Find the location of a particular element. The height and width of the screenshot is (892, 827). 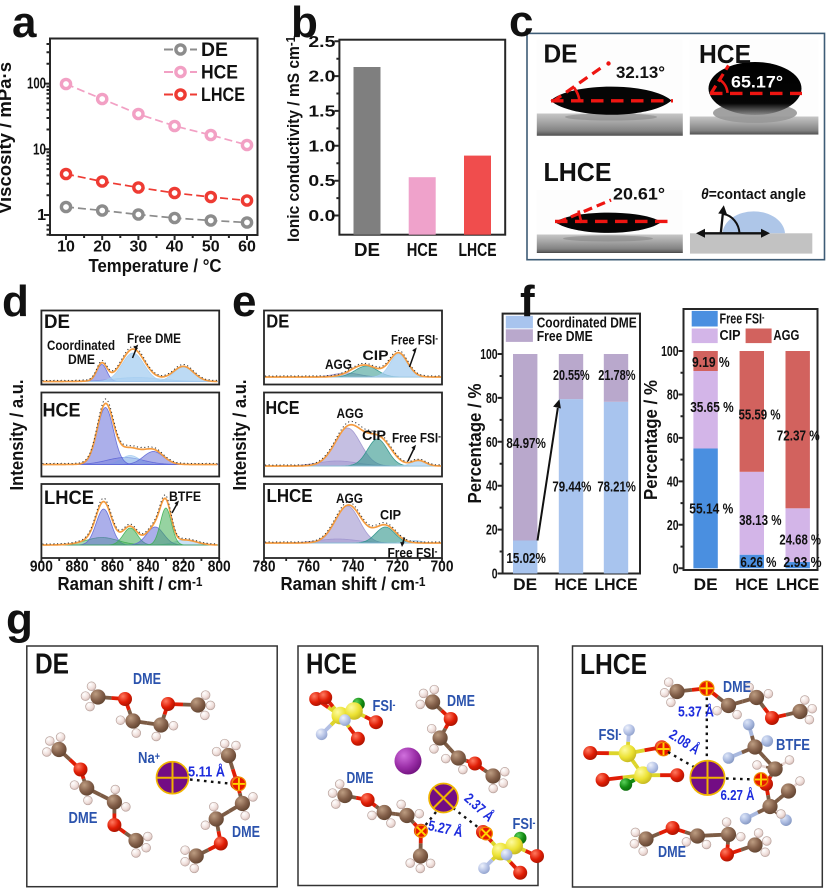

svg-text: 10 is located at coordinates (39, 149).